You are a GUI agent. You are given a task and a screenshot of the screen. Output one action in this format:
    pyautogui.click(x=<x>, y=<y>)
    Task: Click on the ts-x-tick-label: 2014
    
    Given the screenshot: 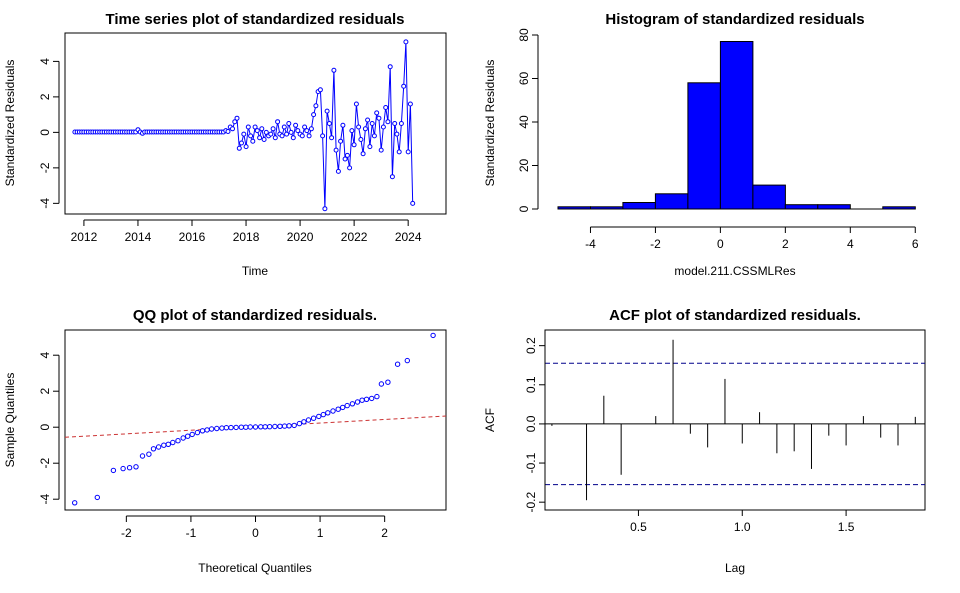 What is the action you would take?
    pyautogui.click(x=138, y=237)
    